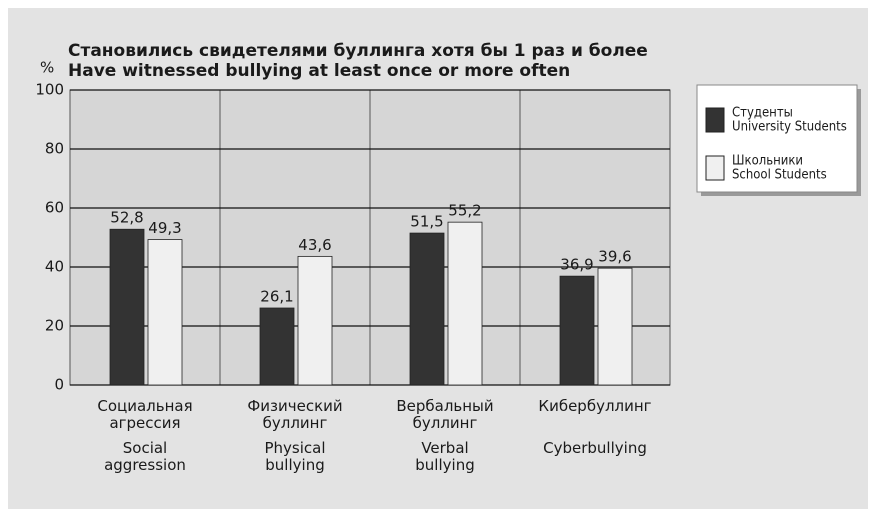 This screenshot has width=876, height=517. What do you see at coordinates (164, 228) in the screenshot?
I see `value-label: 49,3` at bounding box center [164, 228].